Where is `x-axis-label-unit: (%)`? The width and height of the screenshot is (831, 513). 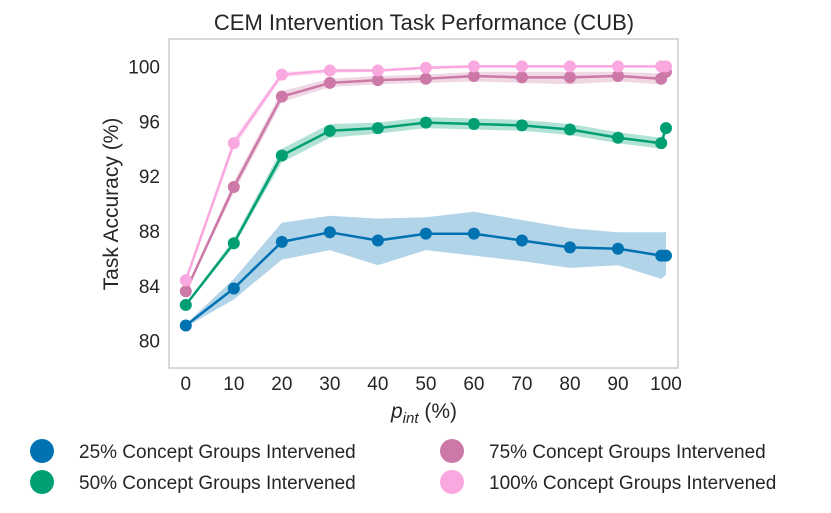
x-axis-label-unit: (%) is located at coordinates (438, 411).